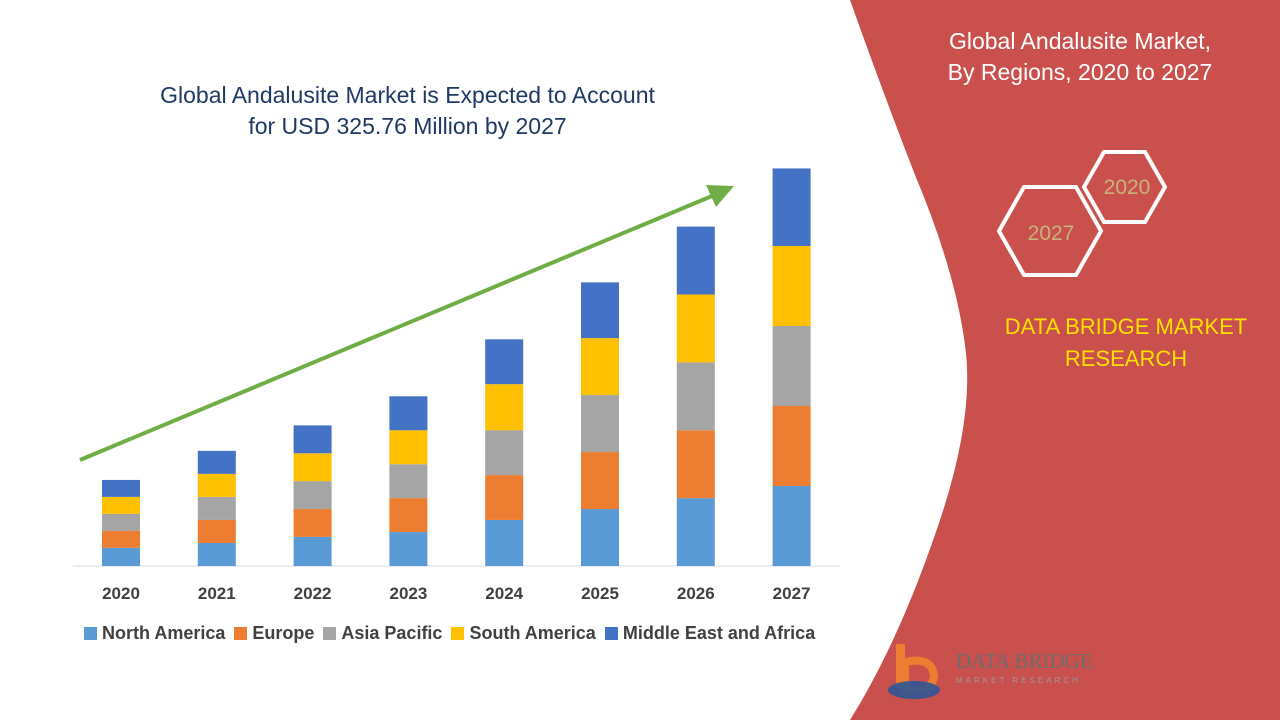 The height and width of the screenshot is (720, 1280). I want to click on legend-label: Europe, so click(283, 633).